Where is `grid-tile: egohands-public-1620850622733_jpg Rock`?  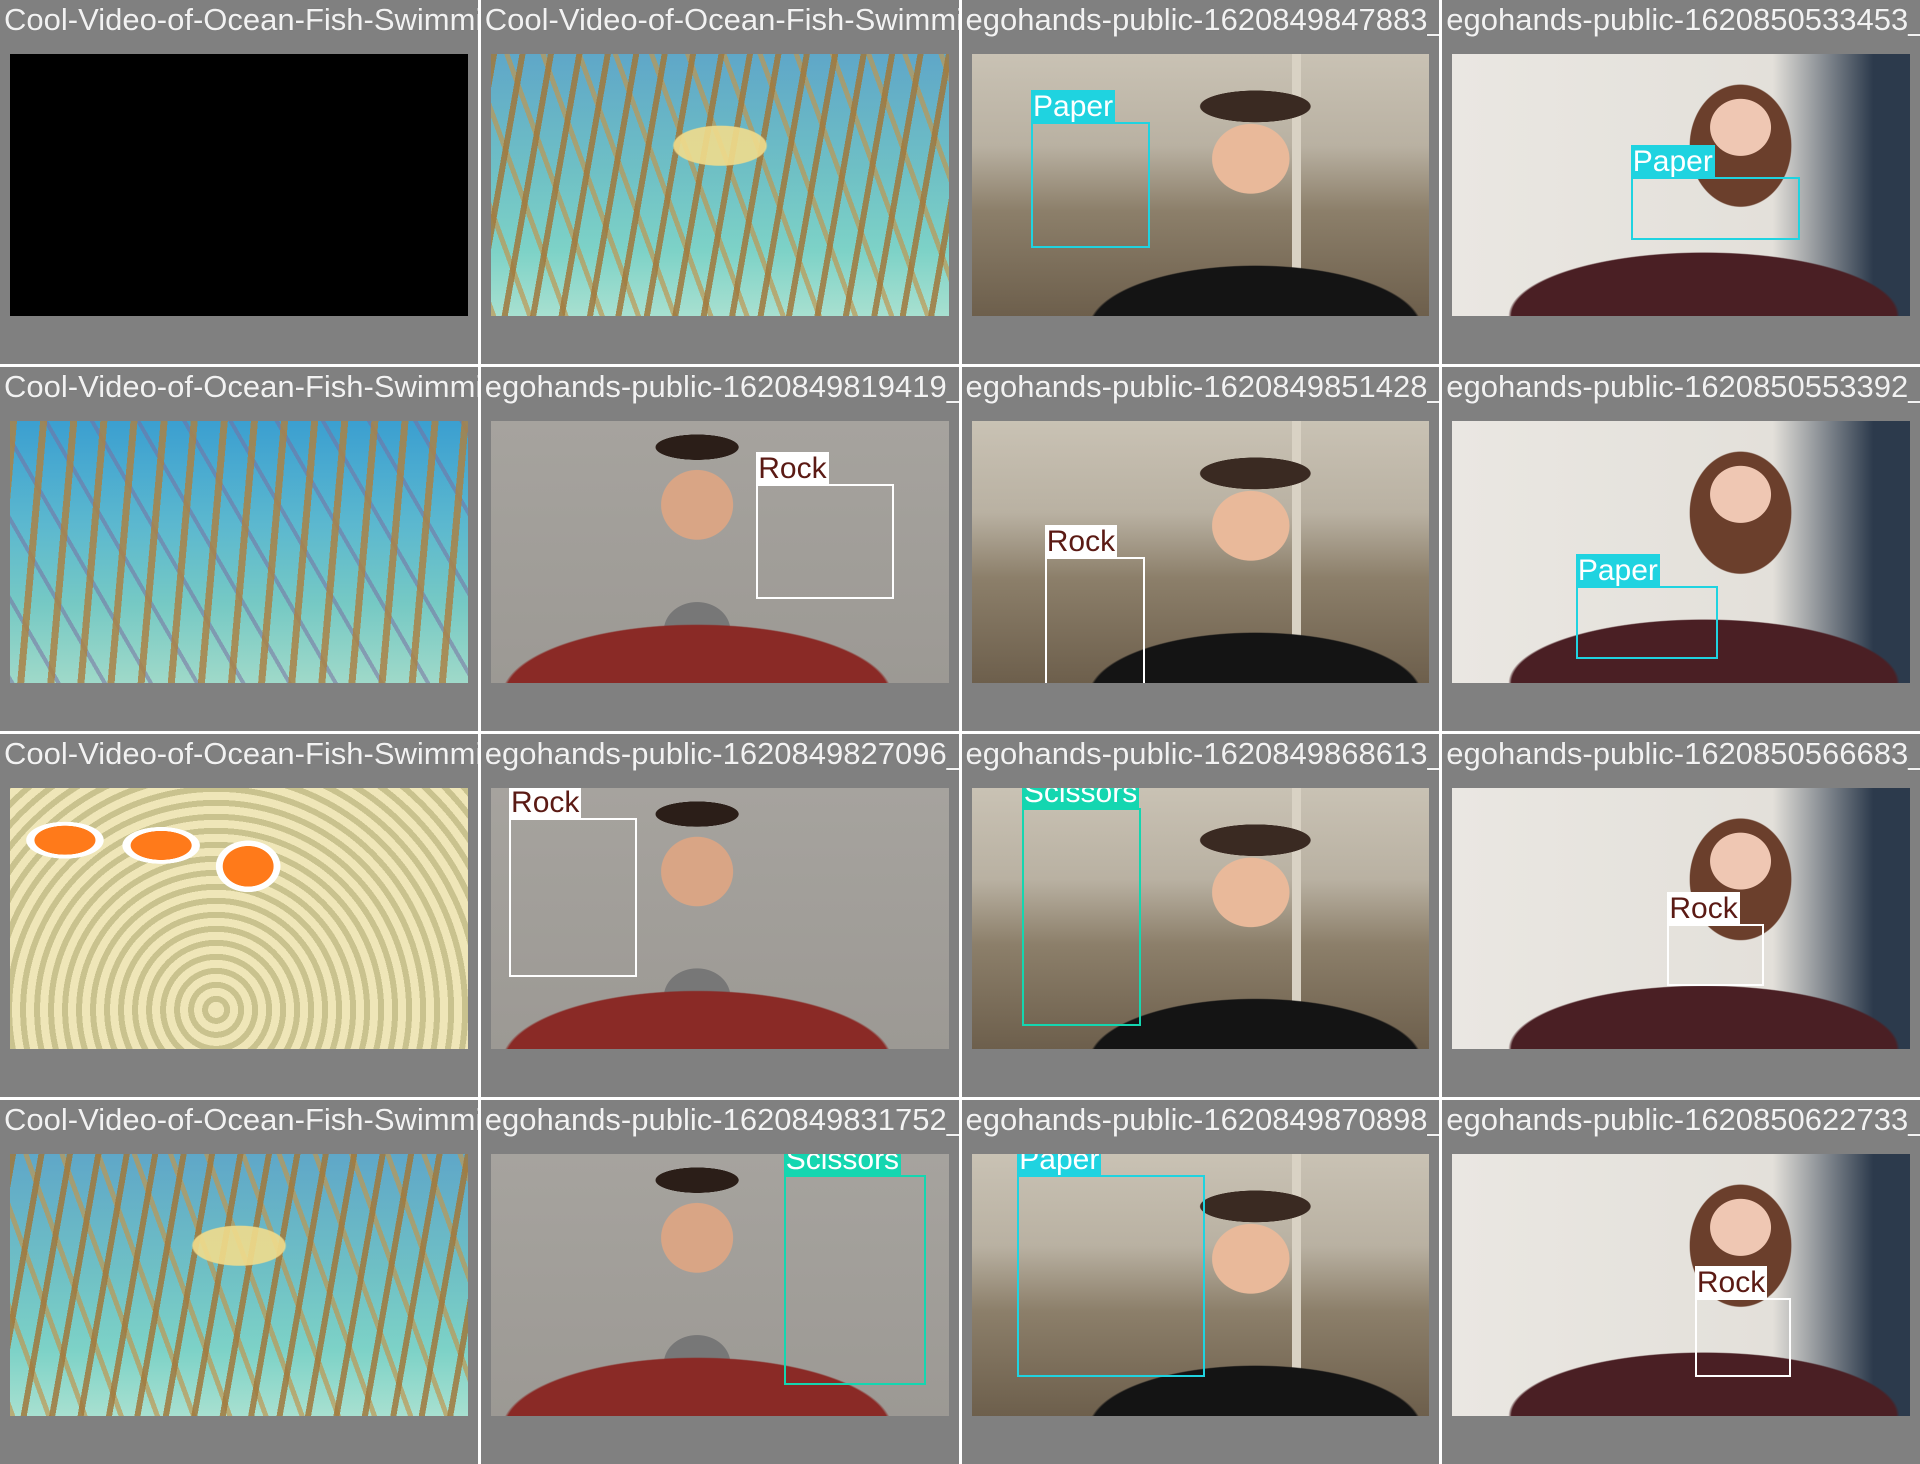
grid-tile: egohands-public-1620850622733_jpg Rock is located at coordinates (1681, 1282).